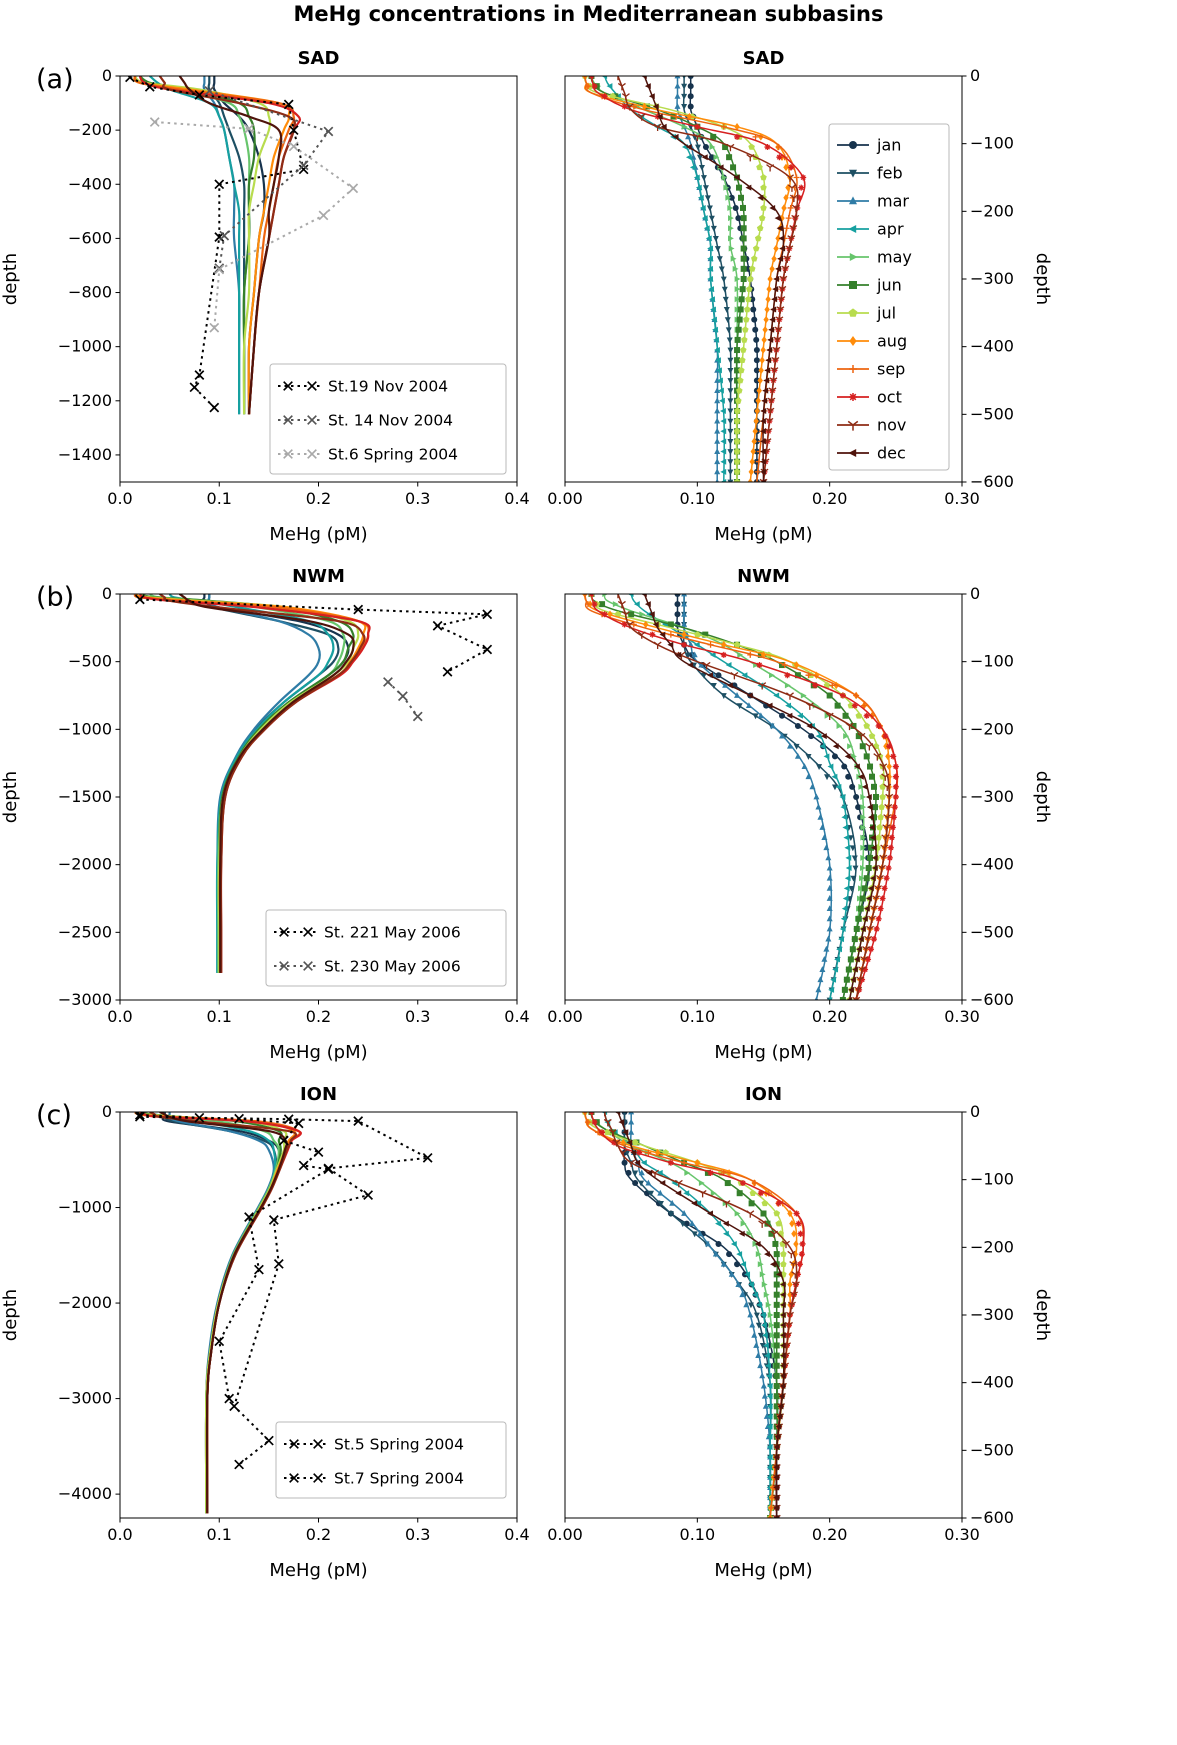 Image resolution: width=1177 pixels, height=1745 pixels. What do you see at coordinates (891, 453) in the screenshot?
I see `legend-label-dec: dec` at bounding box center [891, 453].